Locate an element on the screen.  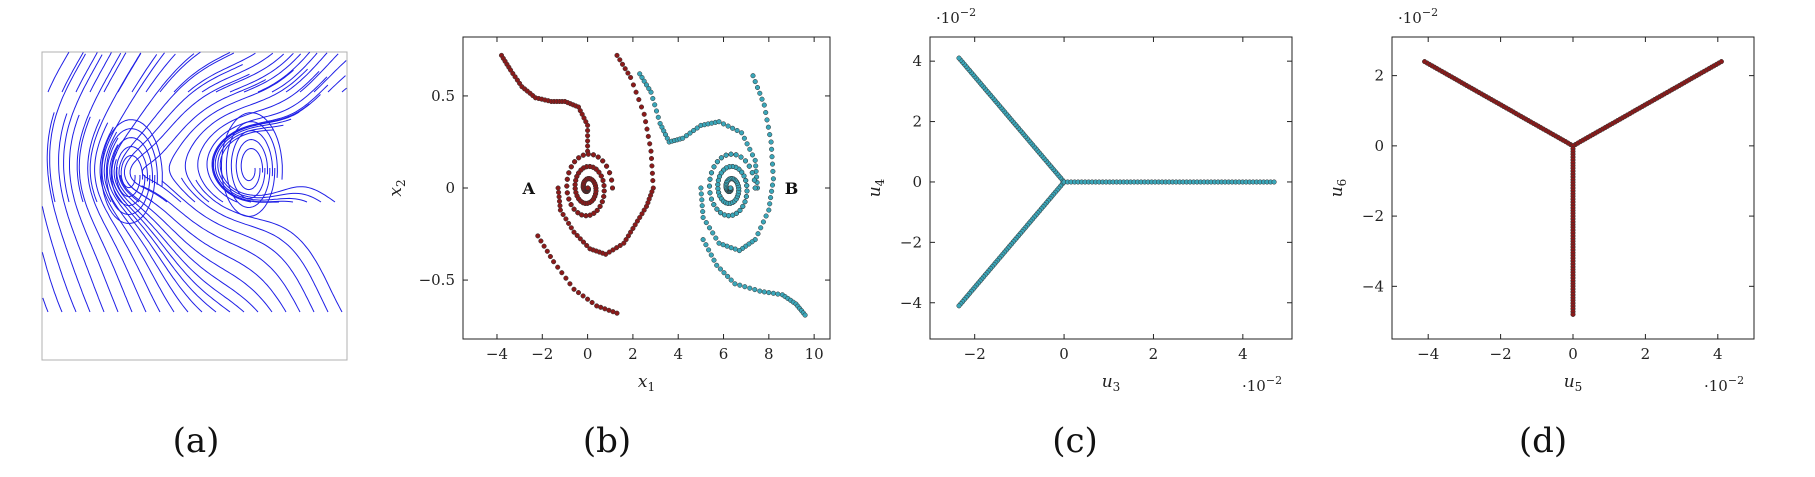
y-tick-label: 2 is located at coordinates (917, 122).